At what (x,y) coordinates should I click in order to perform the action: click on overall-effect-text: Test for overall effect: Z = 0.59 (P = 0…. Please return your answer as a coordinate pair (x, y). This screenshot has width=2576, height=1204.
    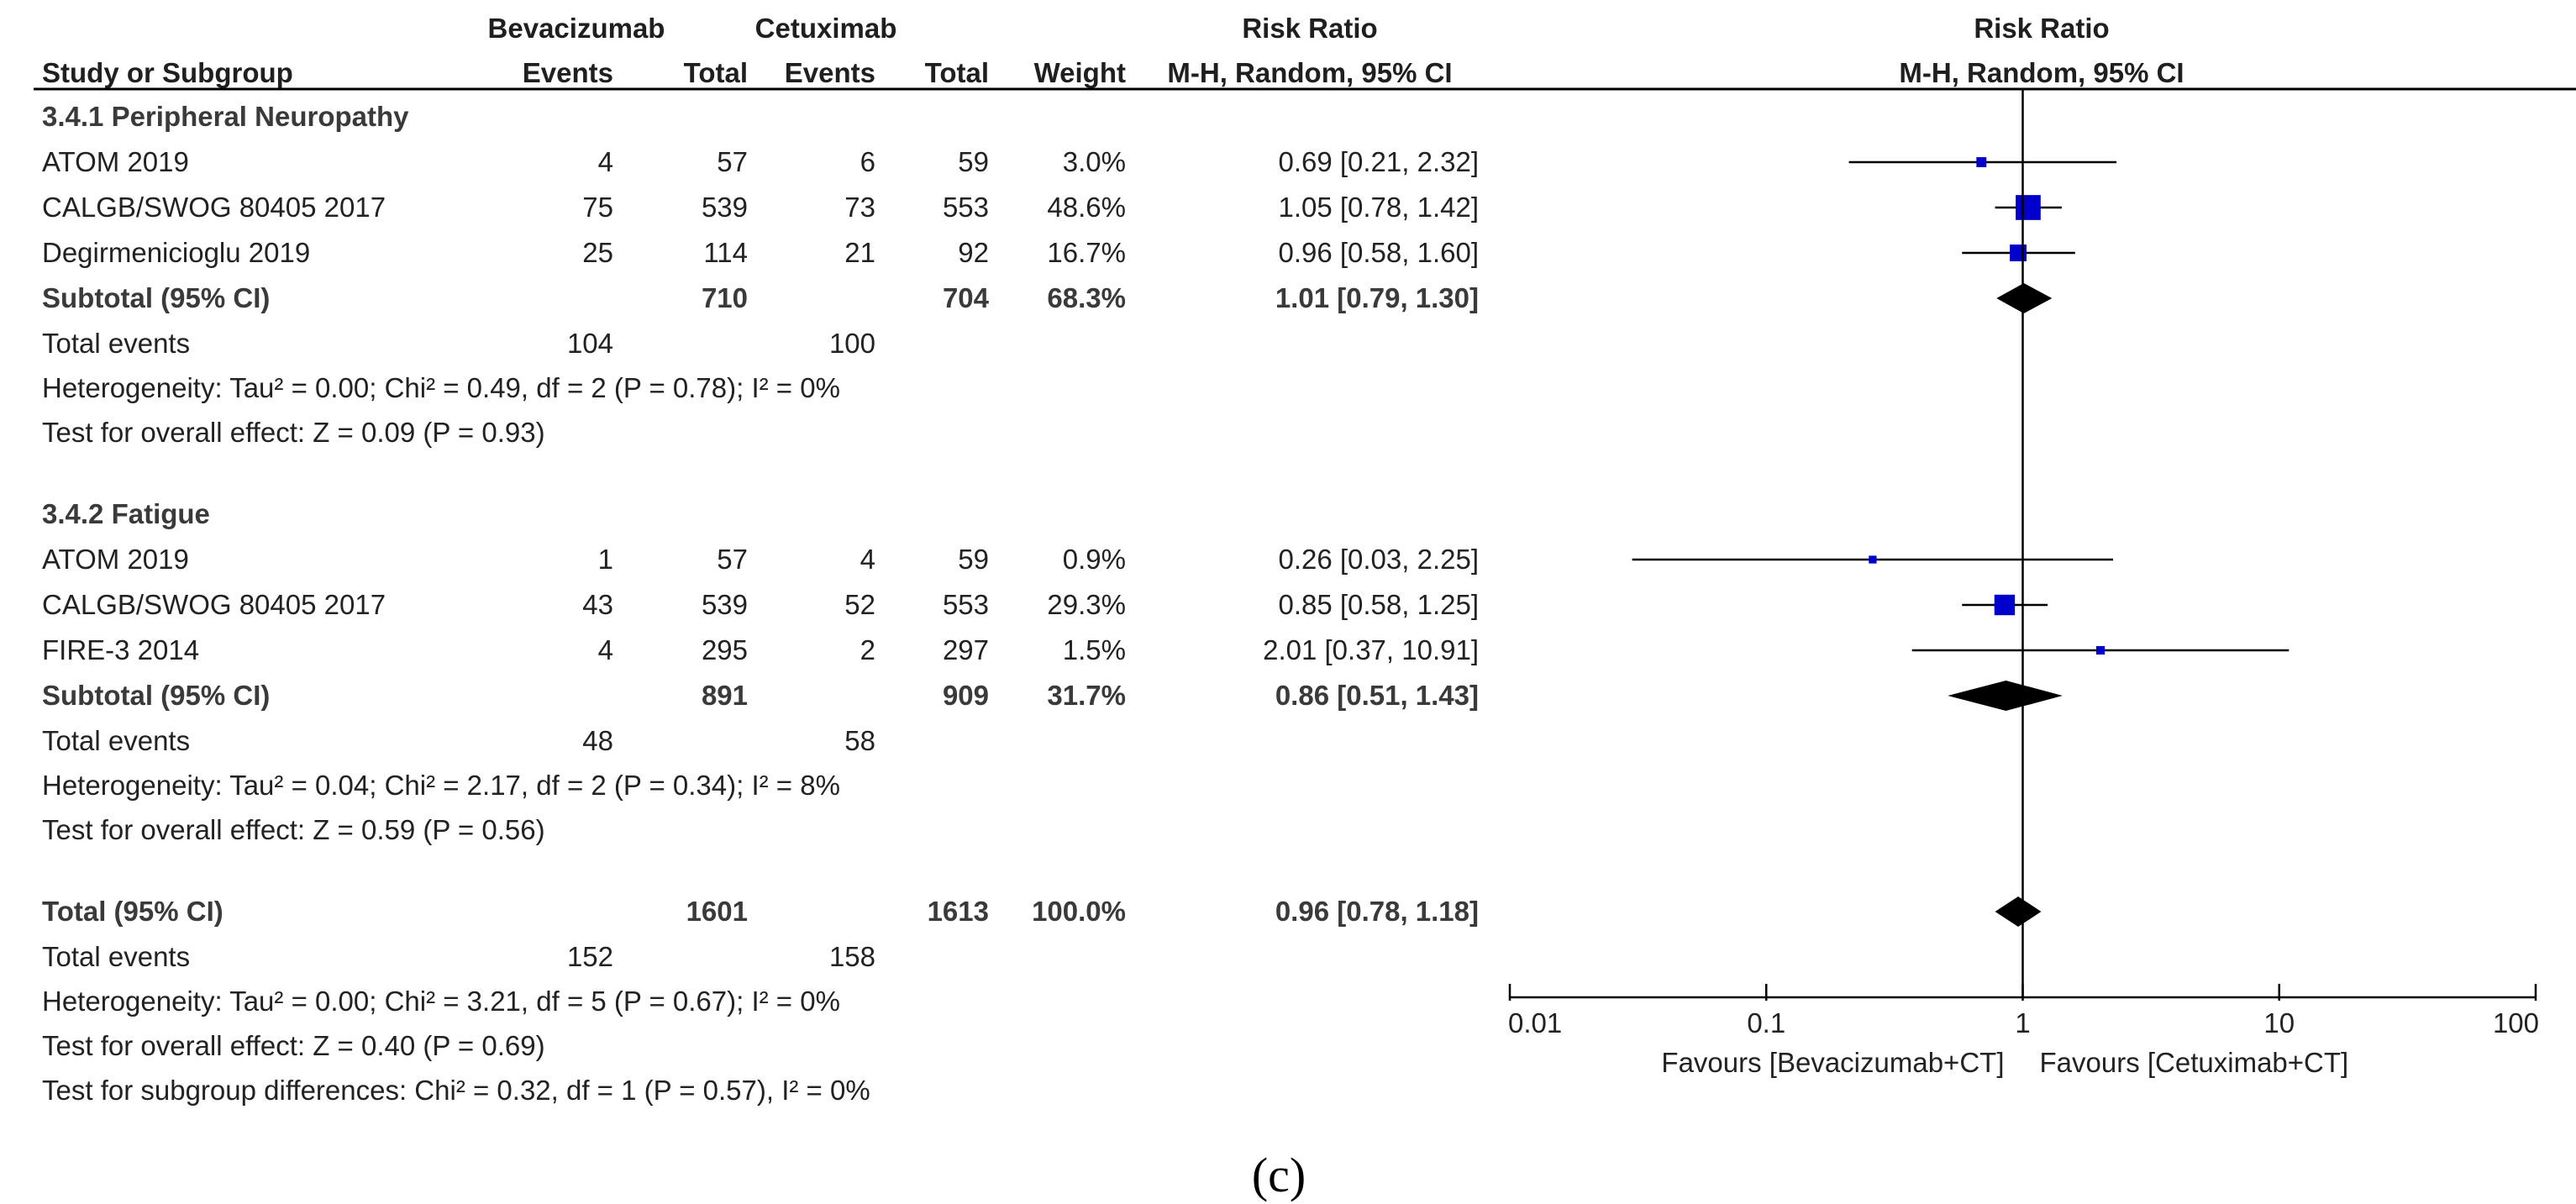
    Looking at the image, I should click on (293, 829).